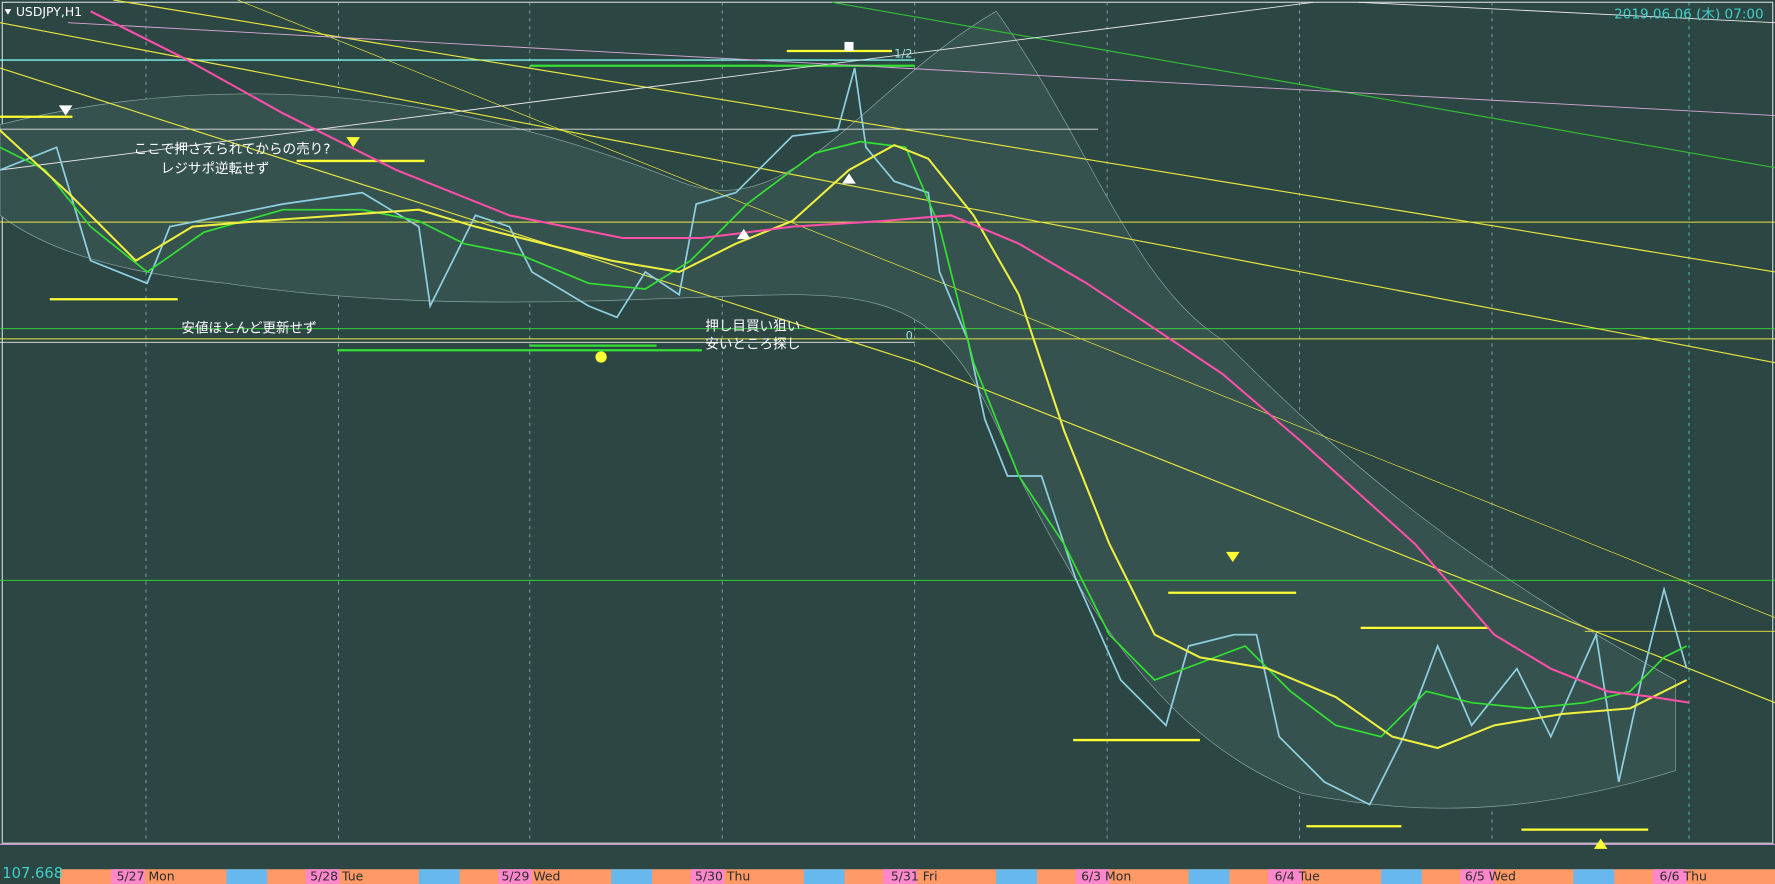 This screenshot has height=884, width=1775. I want to click on date-label: 6/5 Wed, so click(1490, 876).